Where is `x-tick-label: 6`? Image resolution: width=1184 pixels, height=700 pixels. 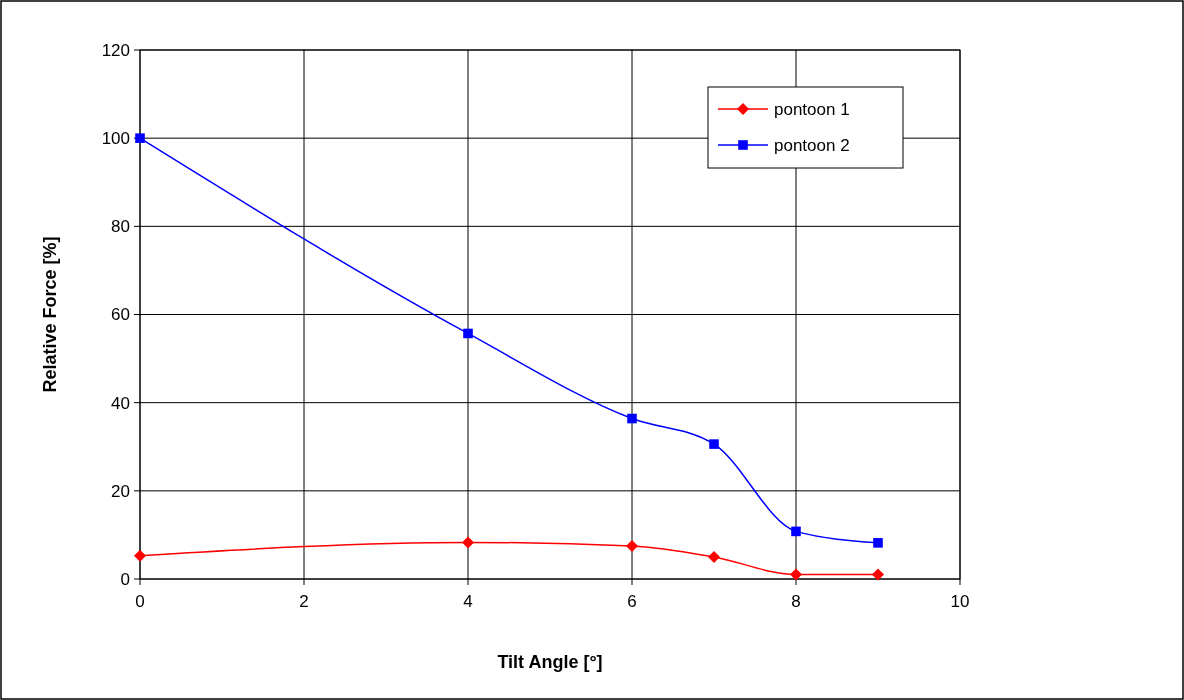
x-tick-label: 6 is located at coordinates (632, 601).